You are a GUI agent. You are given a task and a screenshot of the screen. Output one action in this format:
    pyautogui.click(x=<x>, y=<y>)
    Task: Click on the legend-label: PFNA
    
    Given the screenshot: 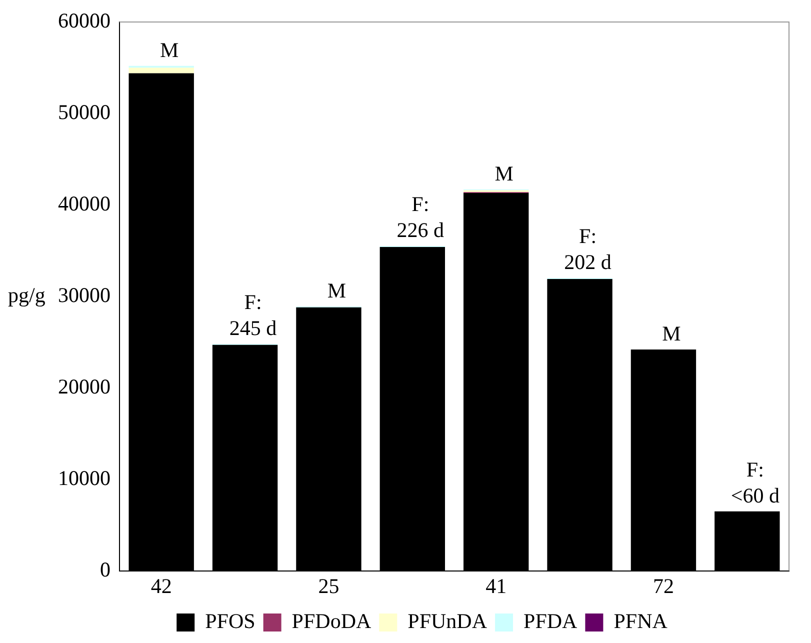 What is the action you would take?
    pyautogui.click(x=641, y=621)
    